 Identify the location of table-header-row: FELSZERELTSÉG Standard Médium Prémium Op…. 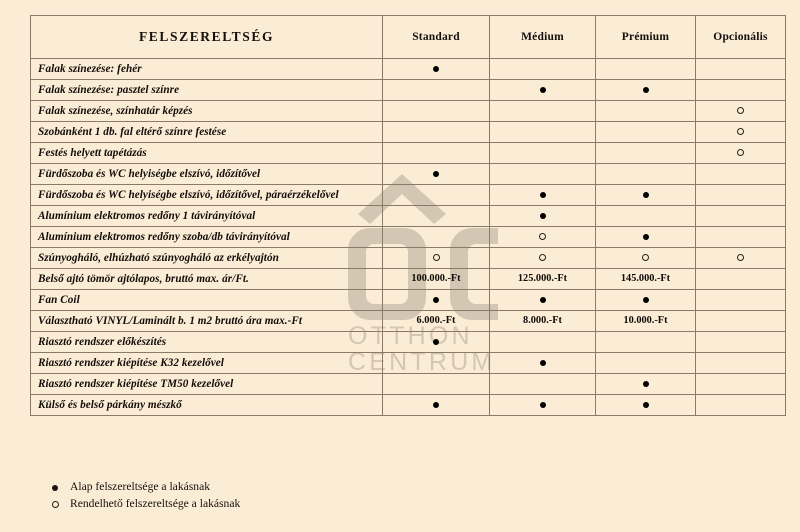
(408, 37).